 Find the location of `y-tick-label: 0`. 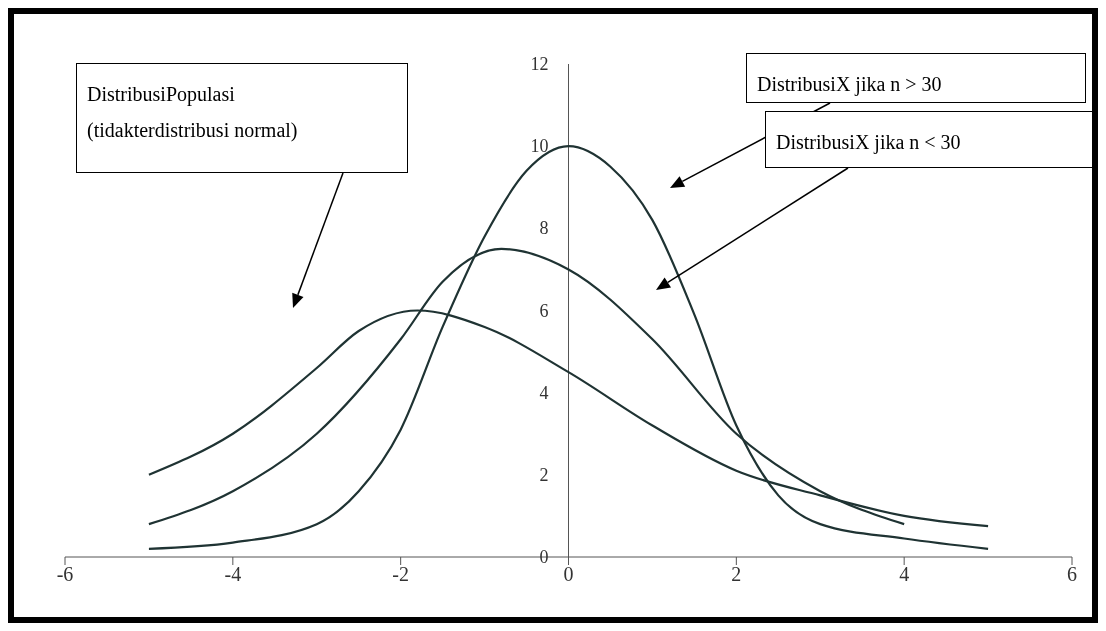

y-tick-label: 0 is located at coordinates (544, 557).